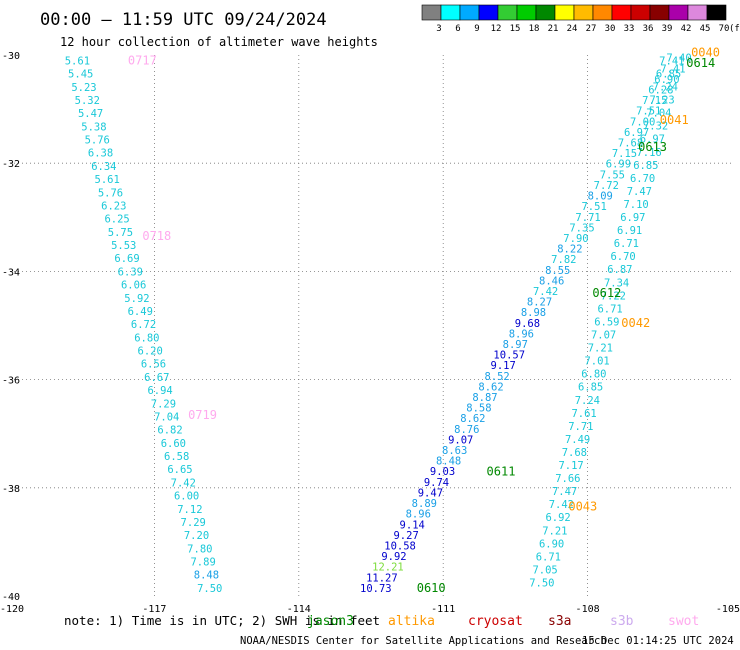 This screenshot has width=740, height=650. What do you see at coordinates (588, 609) in the screenshot?
I see `x-tick-label: -108` at bounding box center [588, 609].